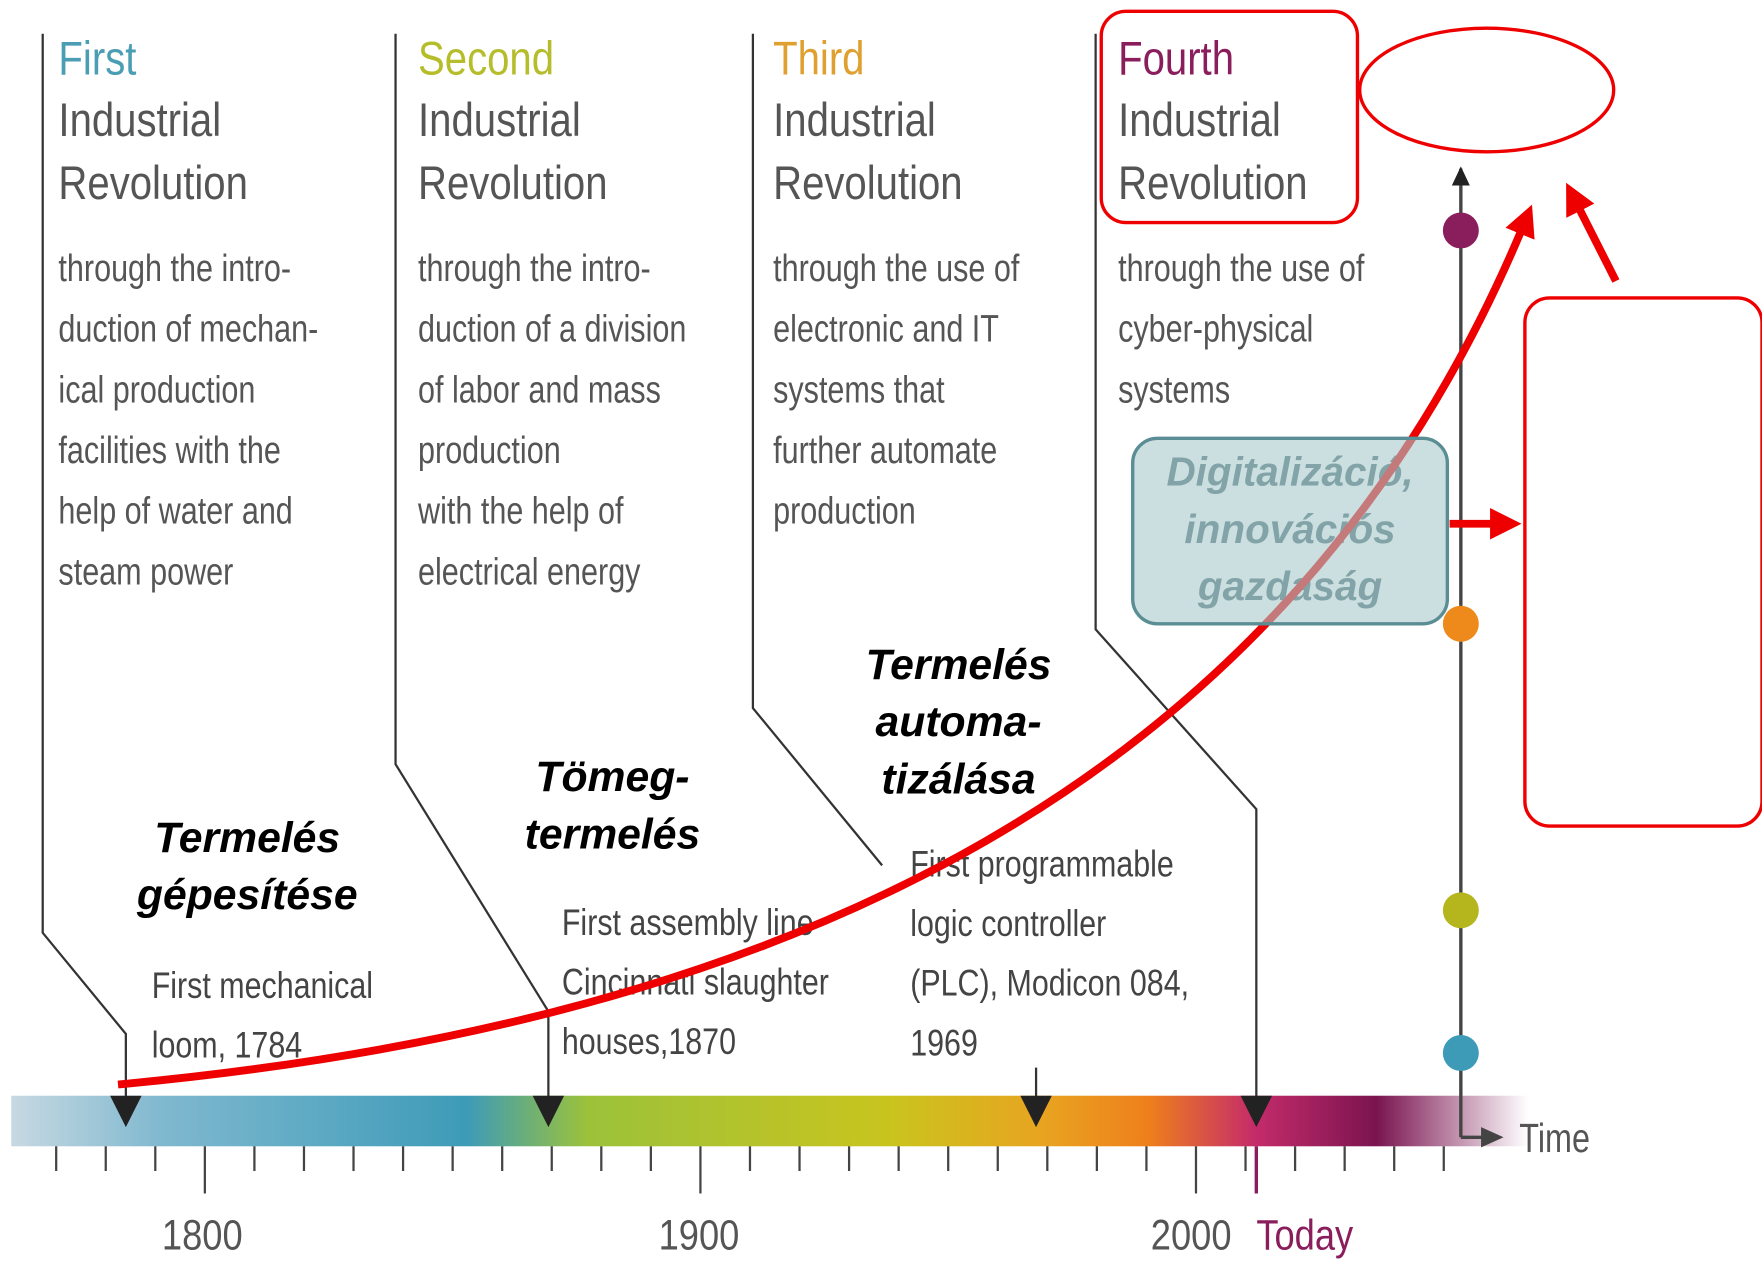 This screenshot has height=1261, width=1762. I want to click on stage-label-group: termelés, so click(613, 835).